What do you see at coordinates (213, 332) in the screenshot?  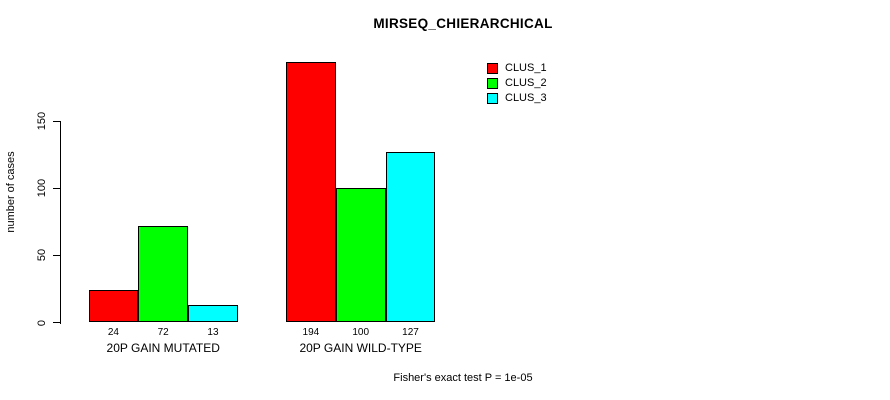 I see `bar-value-label: 13` at bounding box center [213, 332].